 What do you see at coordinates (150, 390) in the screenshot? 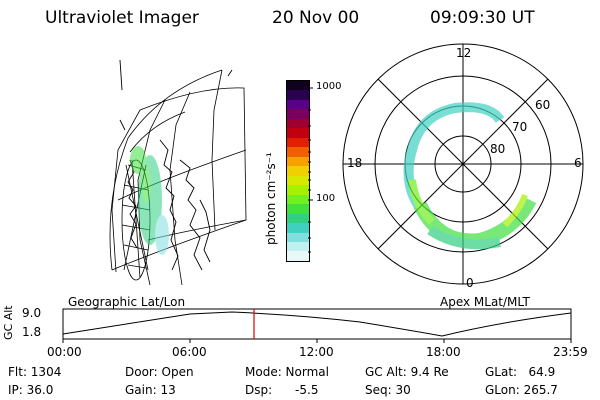
I see `gain-value: Gain: 13` at bounding box center [150, 390].